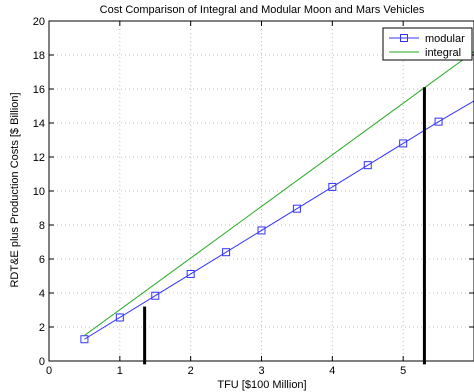 Image resolution: width=474 pixels, height=392 pixels. What do you see at coordinates (42, 362) in the screenshot?
I see `y-tick-label: 0` at bounding box center [42, 362].